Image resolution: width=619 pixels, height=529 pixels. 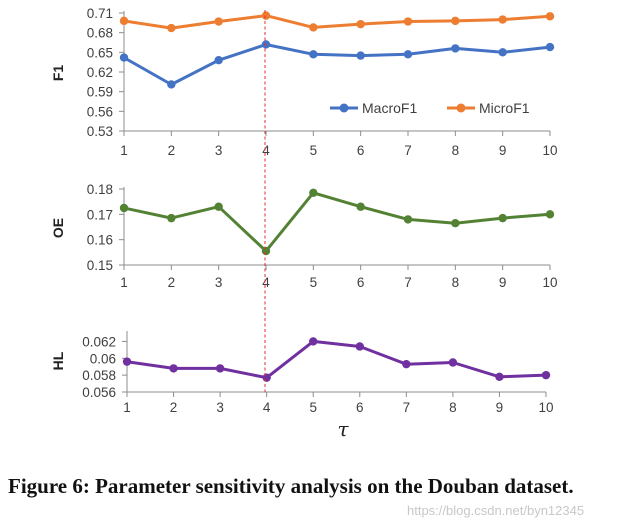 I want to click on hl-x-tick-label: 3, so click(x=220, y=407).